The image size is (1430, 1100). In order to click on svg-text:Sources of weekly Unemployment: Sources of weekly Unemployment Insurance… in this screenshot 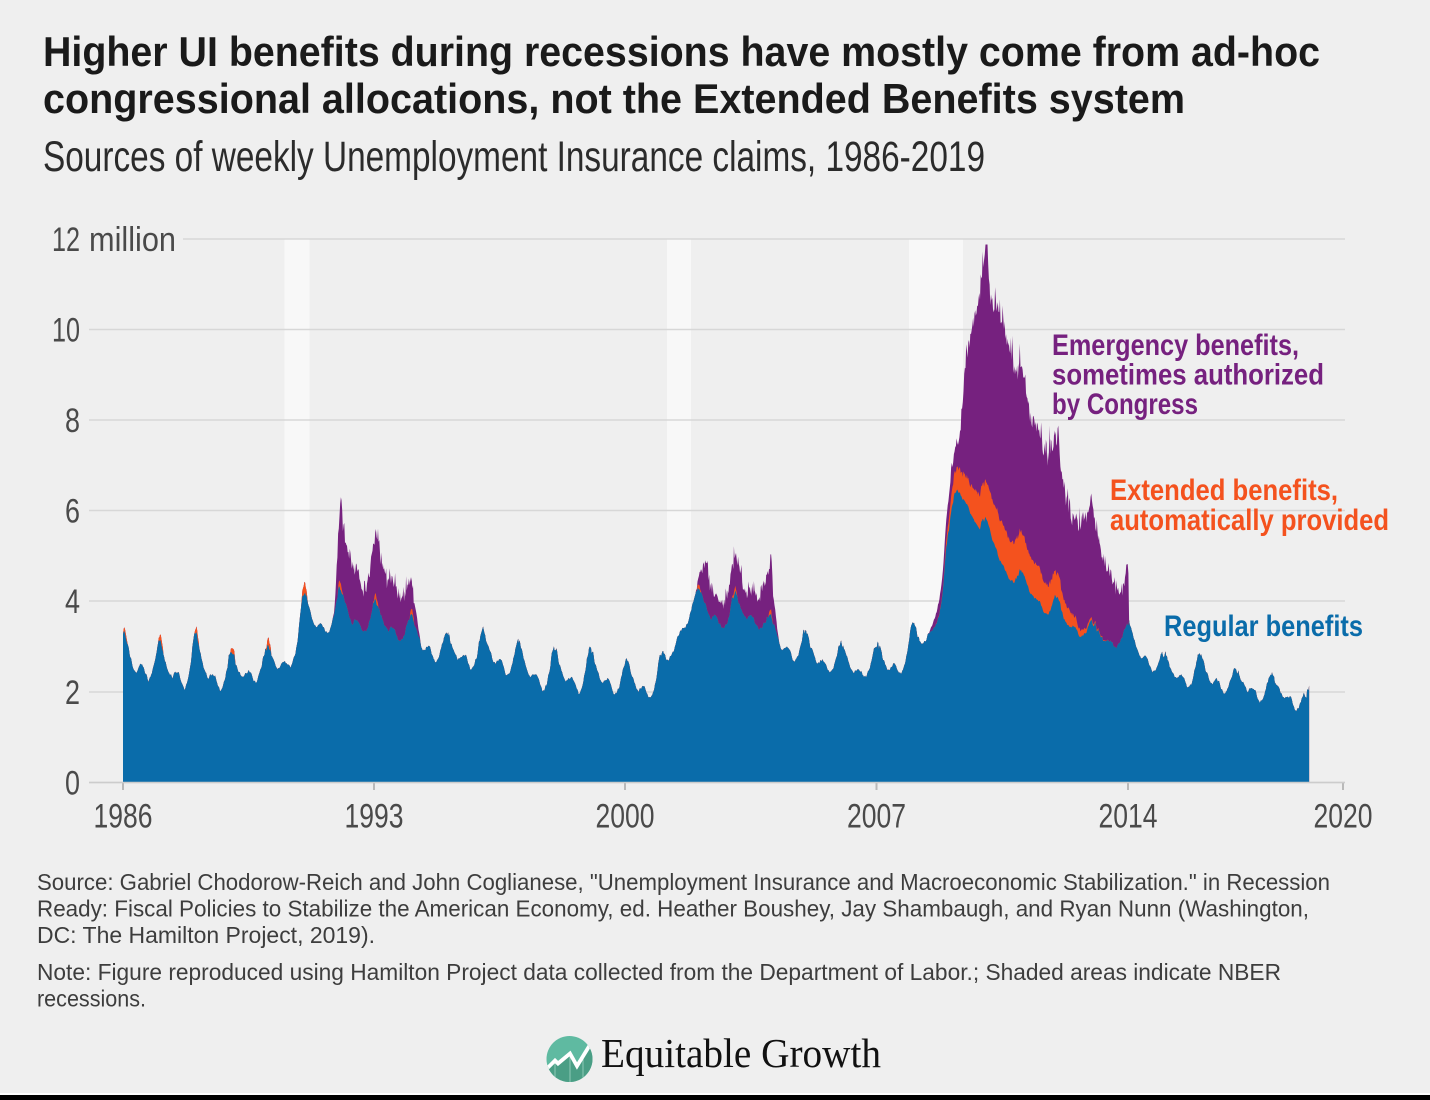, I will do `click(514, 157)`.